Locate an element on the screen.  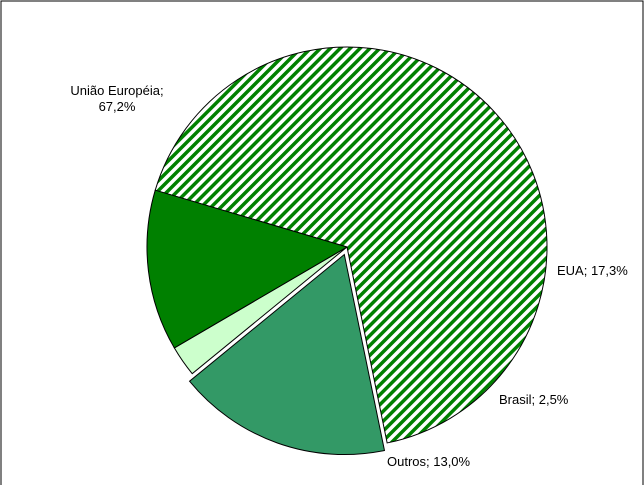
label-eua: EUA; 17,3% is located at coordinates (592, 270).